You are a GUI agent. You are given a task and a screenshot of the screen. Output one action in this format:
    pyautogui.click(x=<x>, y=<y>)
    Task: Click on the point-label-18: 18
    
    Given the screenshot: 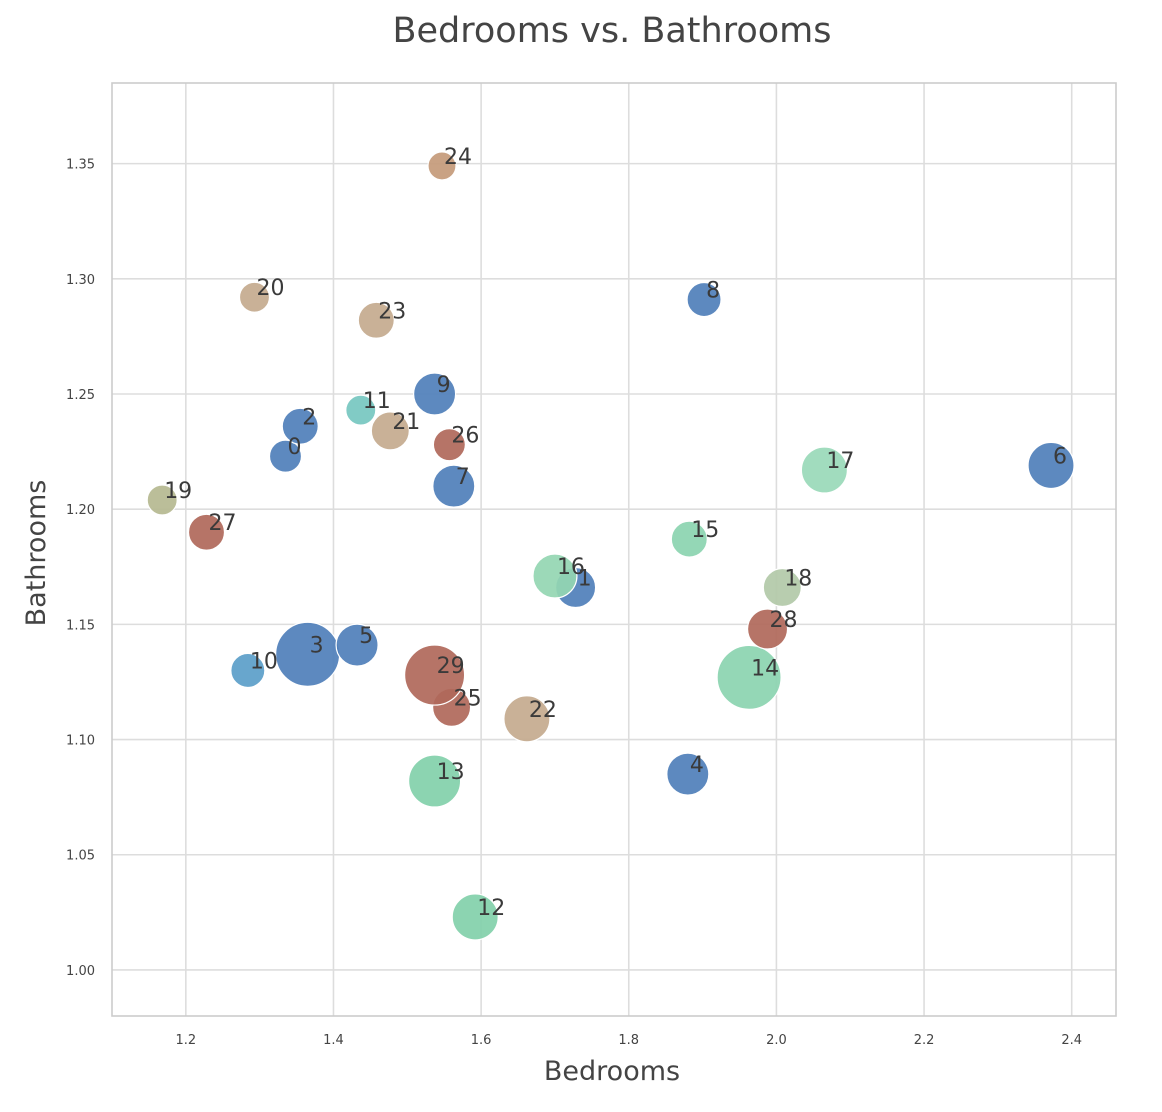 What is the action you would take?
    pyautogui.click(x=798, y=579)
    